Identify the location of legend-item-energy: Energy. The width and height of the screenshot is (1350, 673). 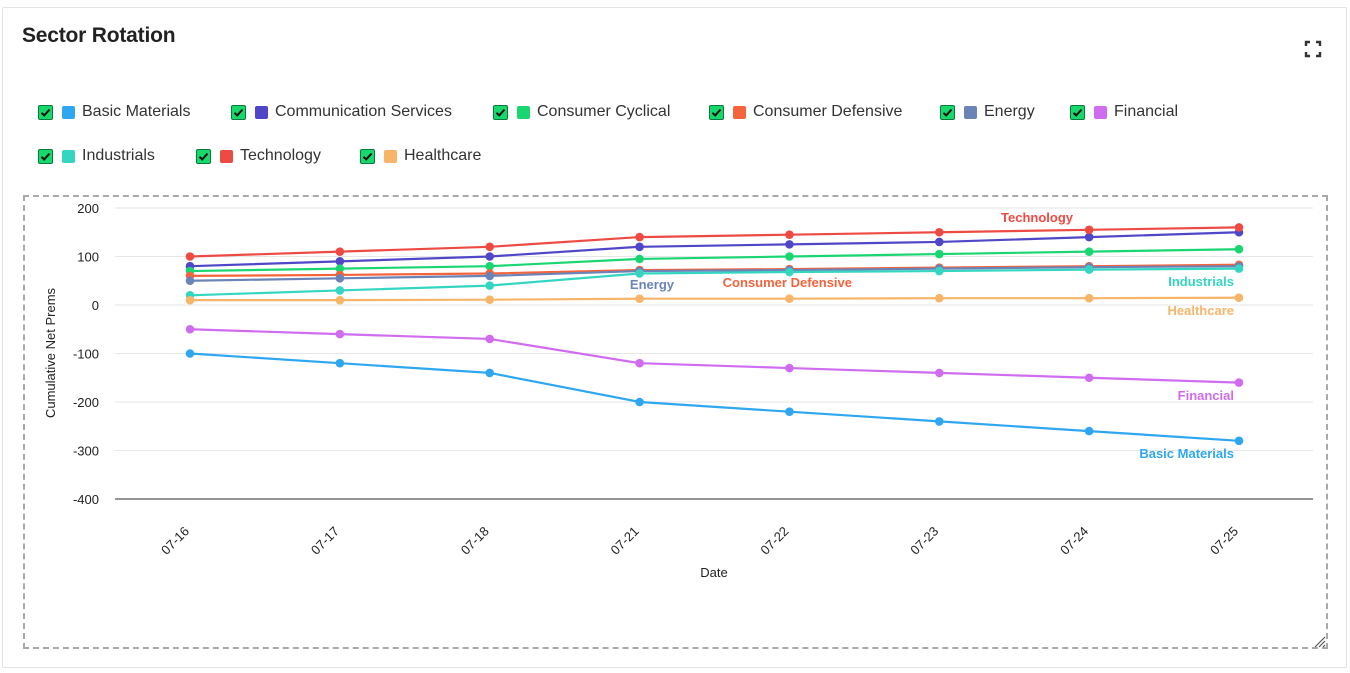
(987, 112).